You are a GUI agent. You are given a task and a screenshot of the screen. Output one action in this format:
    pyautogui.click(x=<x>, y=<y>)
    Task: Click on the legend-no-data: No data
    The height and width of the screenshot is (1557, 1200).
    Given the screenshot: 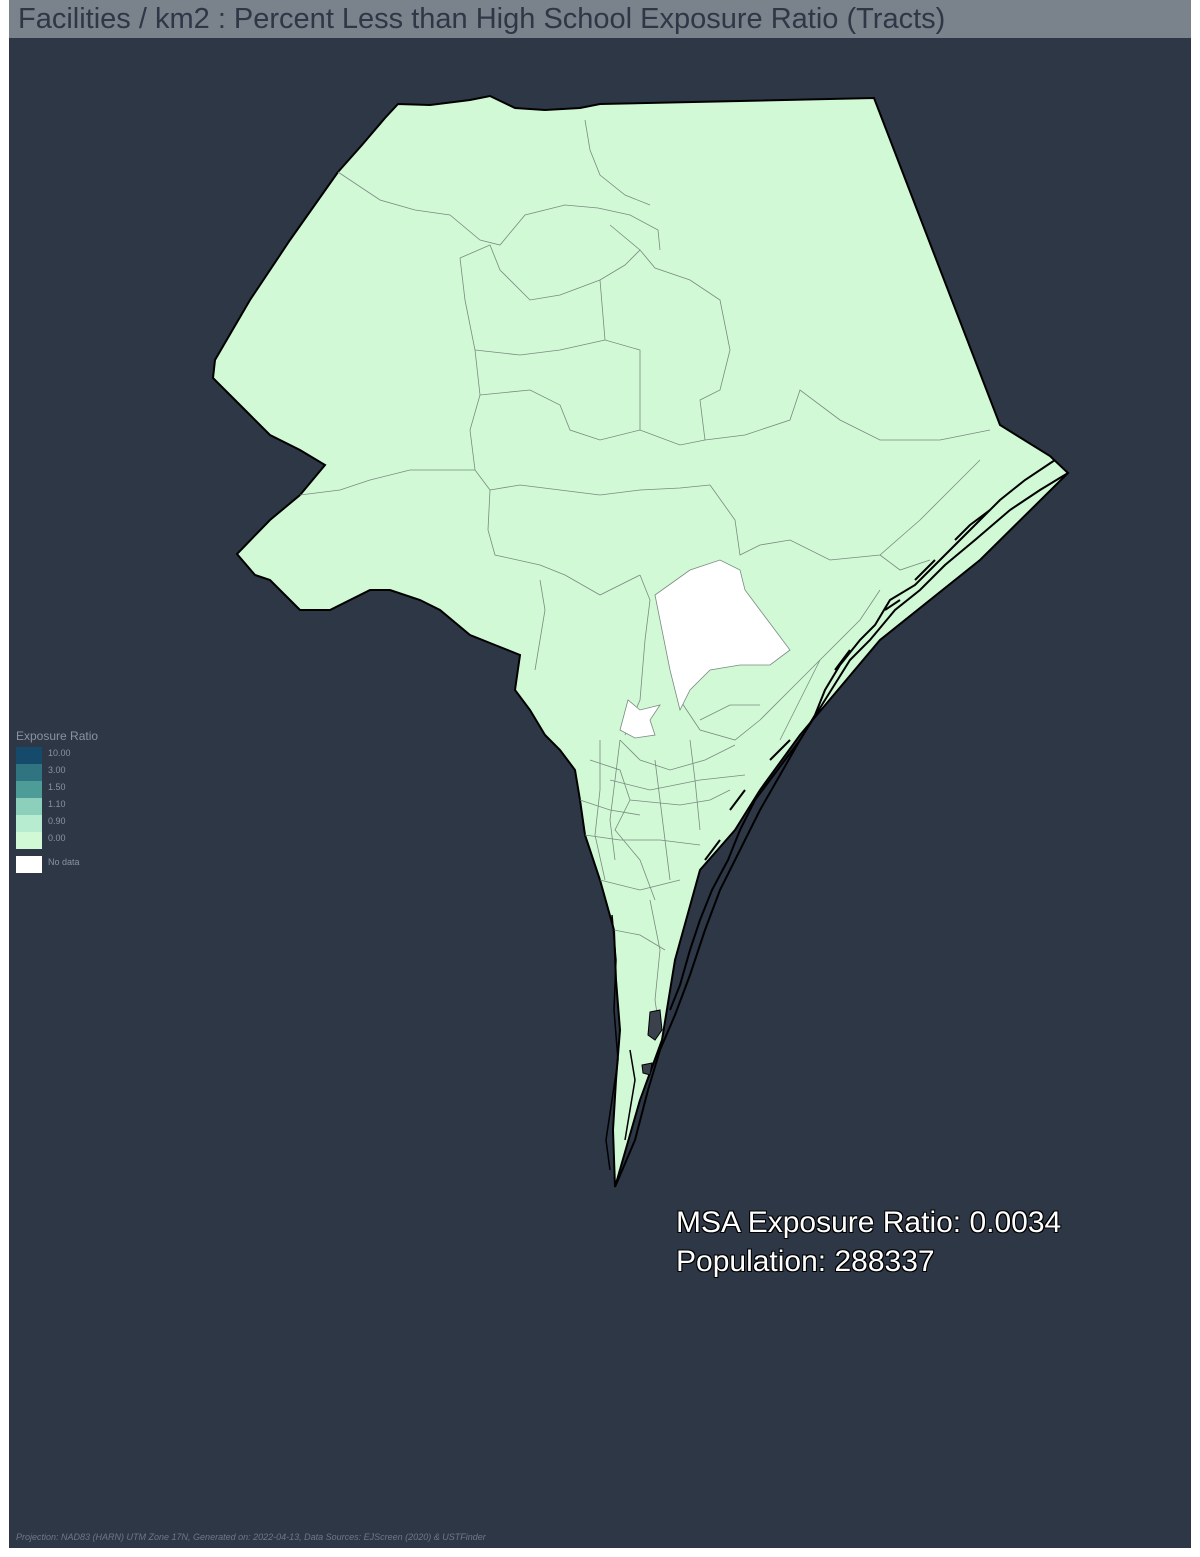 What is the action you would take?
    pyautogui.click(x=57, y=864)
    